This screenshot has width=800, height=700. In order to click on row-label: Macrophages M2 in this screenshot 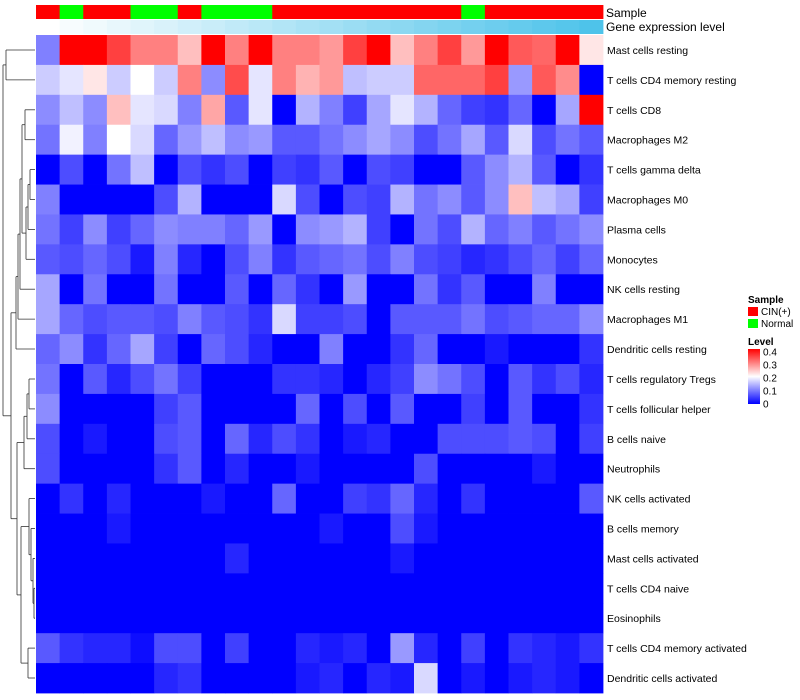, I will do `click(647, 141)`.